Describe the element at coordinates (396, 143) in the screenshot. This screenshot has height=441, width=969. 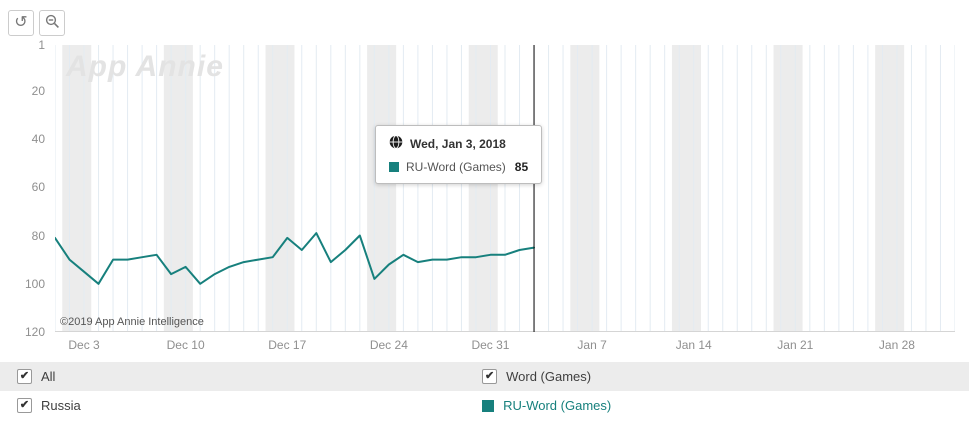
I see `globe-icon` at that location.